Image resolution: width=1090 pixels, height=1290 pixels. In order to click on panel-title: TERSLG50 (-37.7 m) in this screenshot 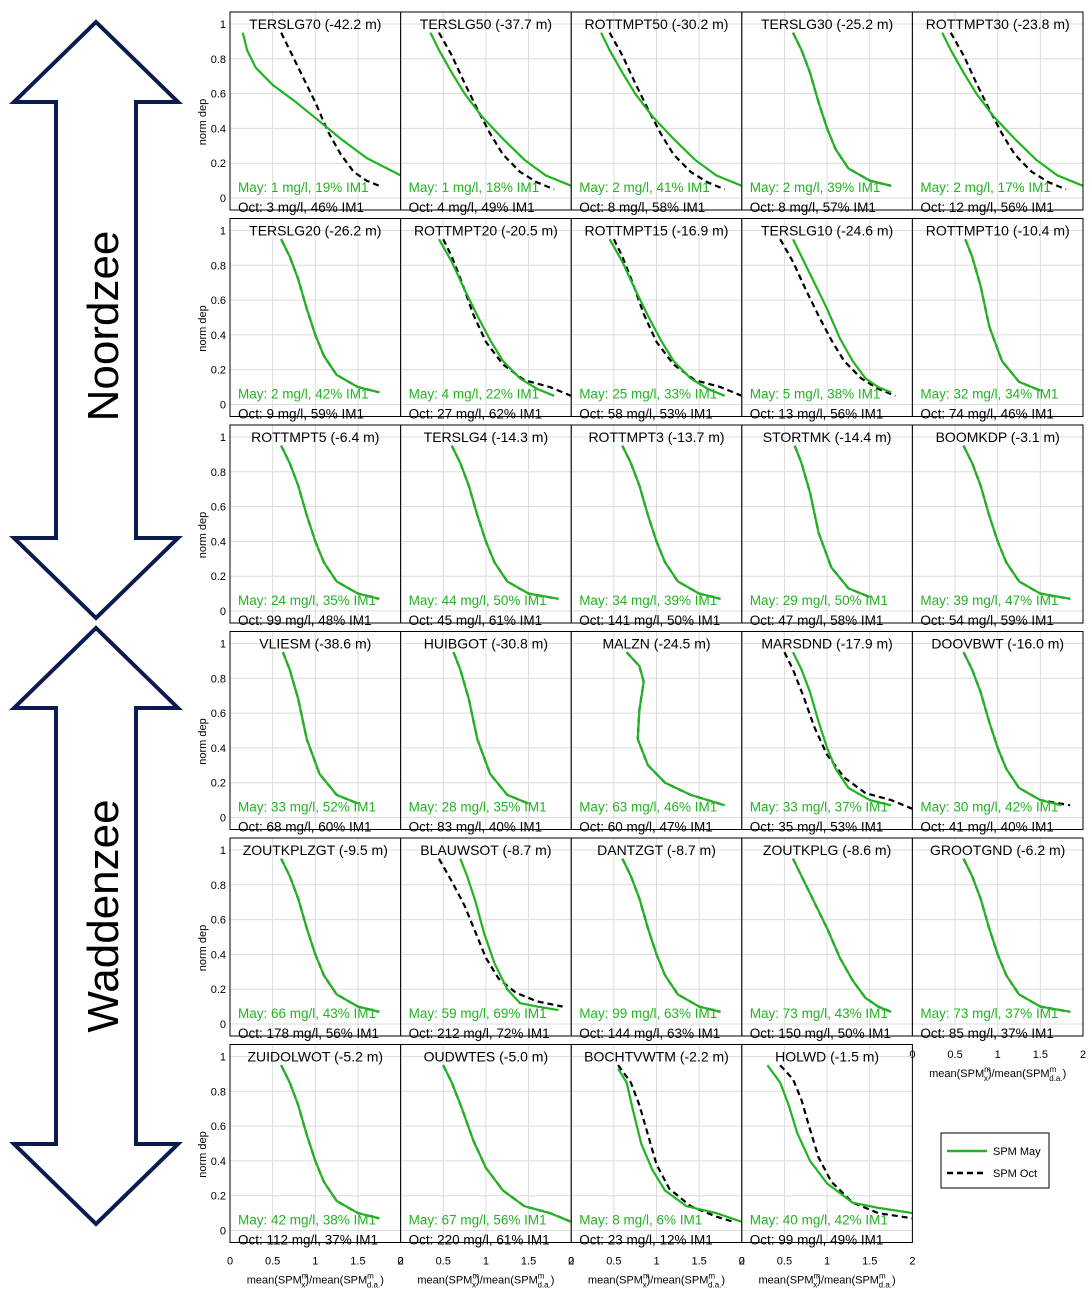, I will do `click(486, 24)`.